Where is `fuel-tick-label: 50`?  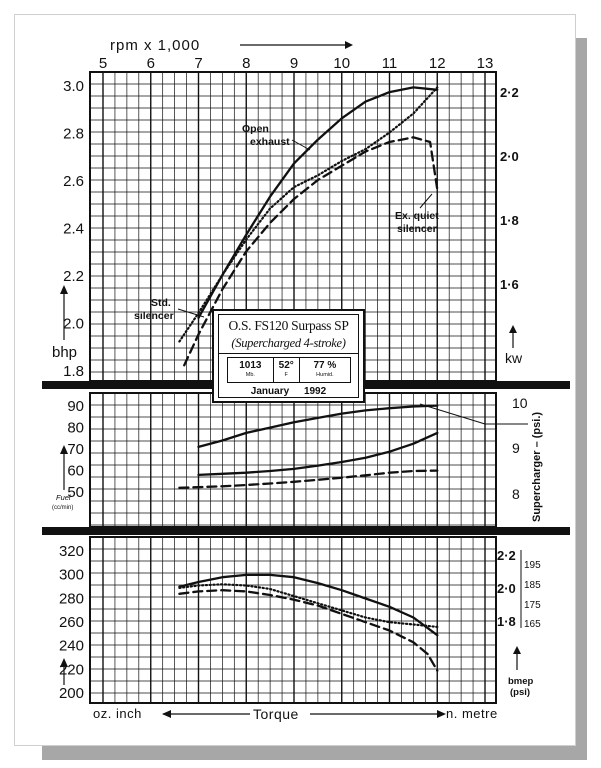 fuel-tick-label: 50 is located at coordinates (75, 492).